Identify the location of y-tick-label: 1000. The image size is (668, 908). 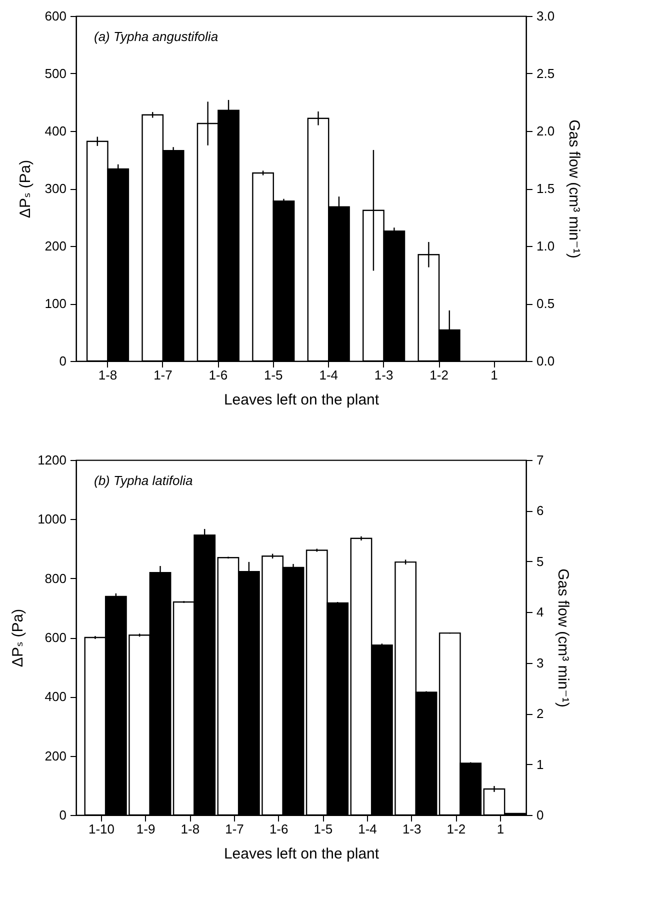
(52, 519).